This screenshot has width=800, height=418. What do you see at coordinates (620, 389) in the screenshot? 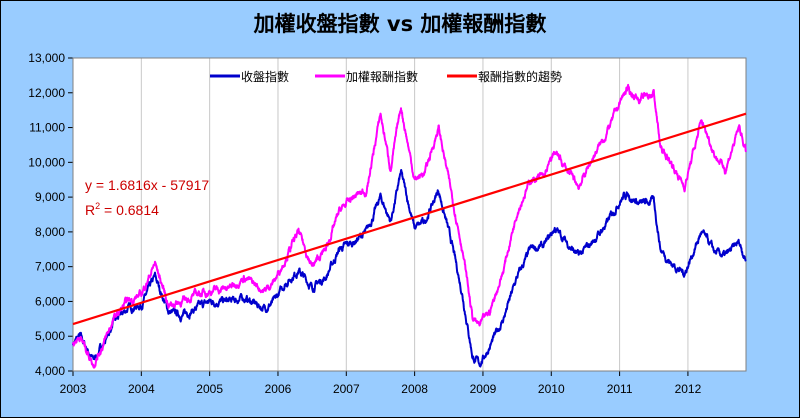
I see `x-tick-label: 2011` at bounding box center [620, 389].